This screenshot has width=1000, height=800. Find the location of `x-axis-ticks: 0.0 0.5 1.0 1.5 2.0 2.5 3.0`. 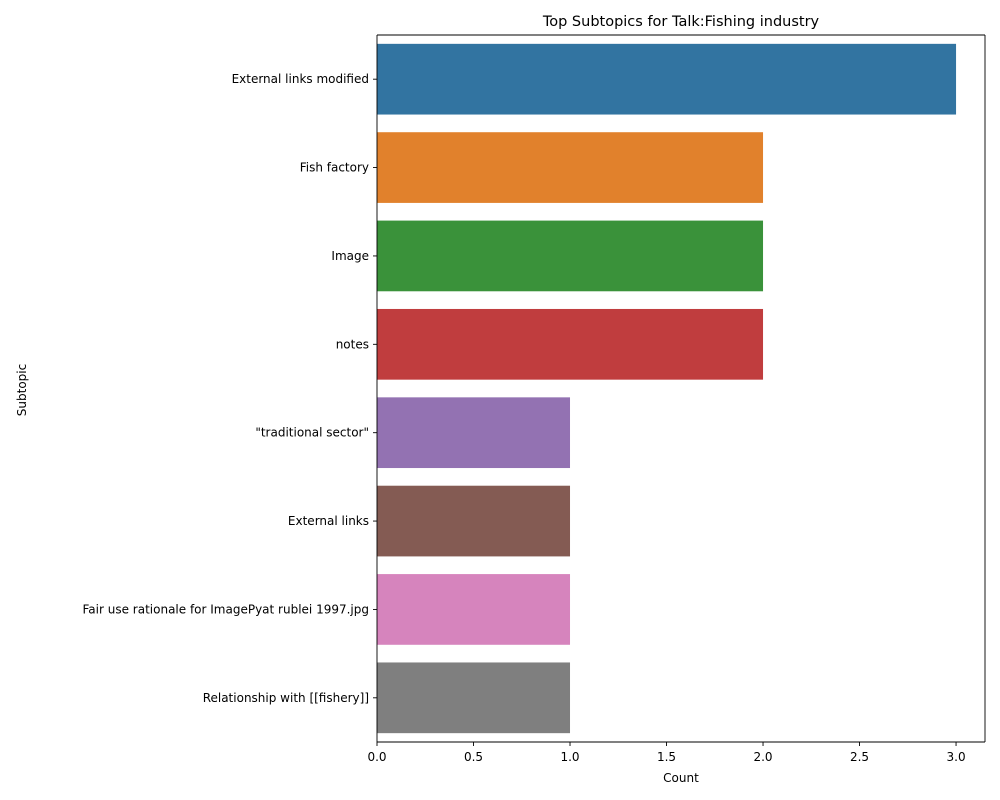

x-axis-ticks: 0.0 0.5 1.0 1.5 2.0 2.5 3.0 is located at coordinates (666, 753).